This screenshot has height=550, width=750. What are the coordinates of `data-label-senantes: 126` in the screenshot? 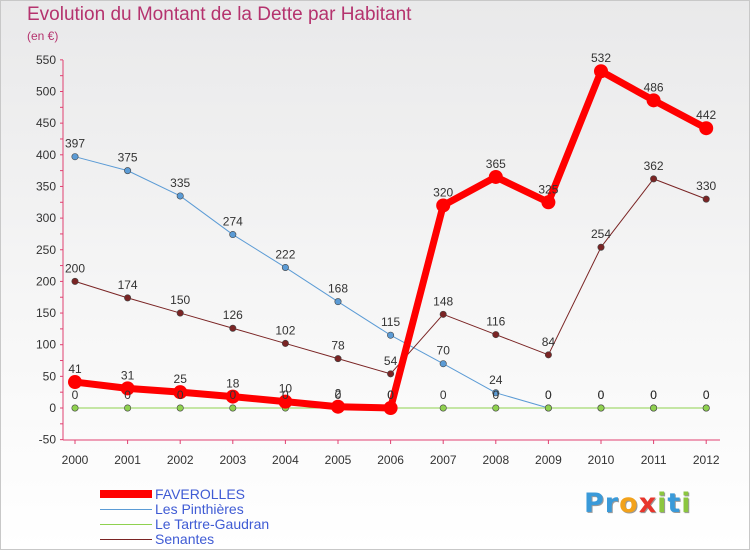 It's located at (233, 315).